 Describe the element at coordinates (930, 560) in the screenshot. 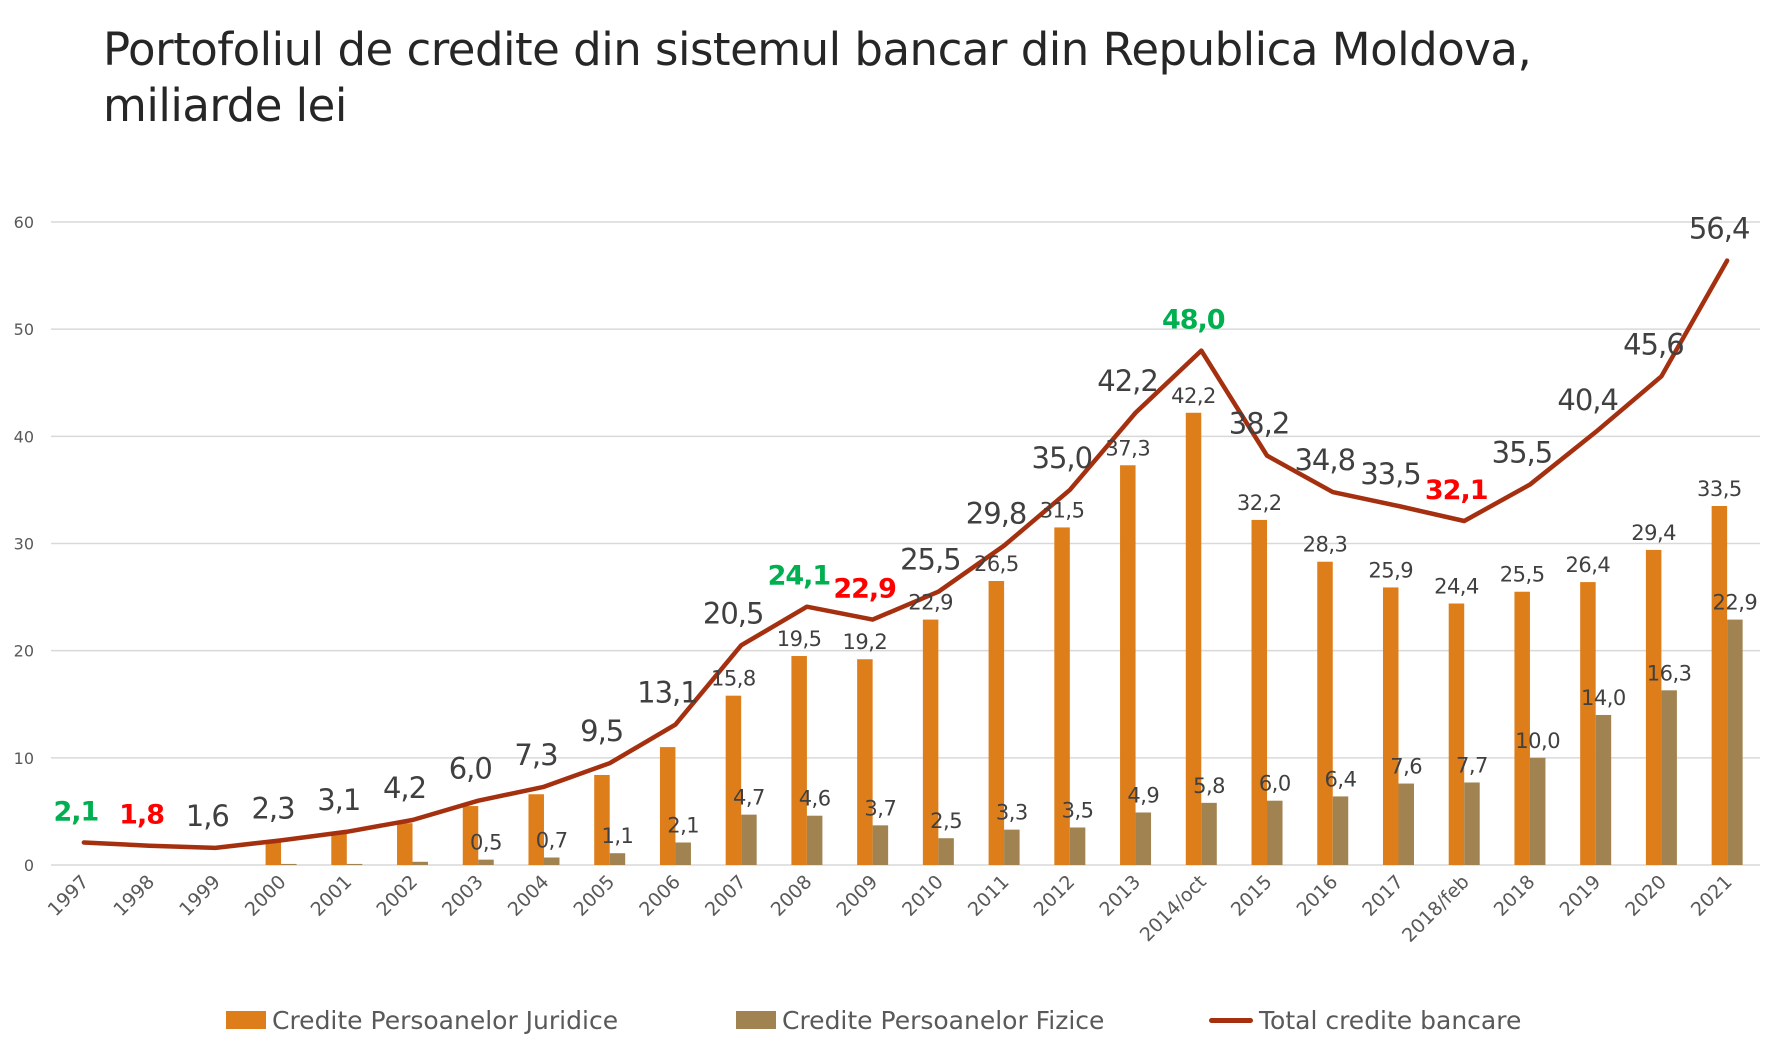

I see `data-label-total: 25,5` at that location.